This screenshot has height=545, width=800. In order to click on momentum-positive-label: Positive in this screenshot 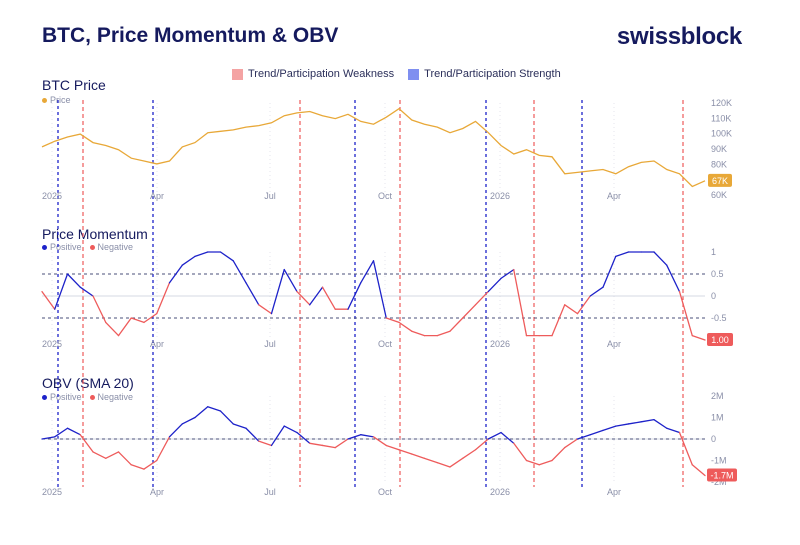, I will do `click(66, 247)`.